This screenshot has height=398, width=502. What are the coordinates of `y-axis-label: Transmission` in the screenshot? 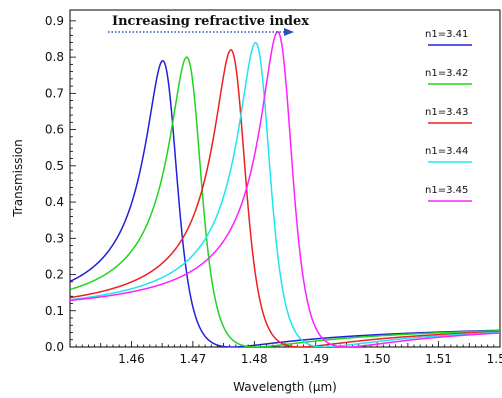 It's located at (18, 178).